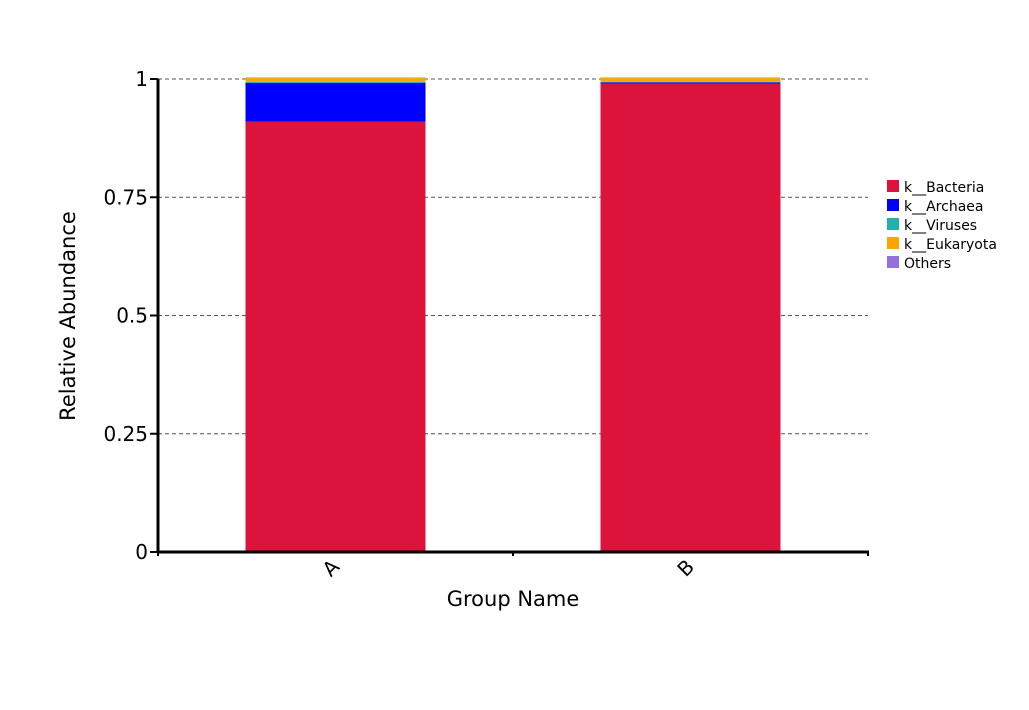 This screenshot has width=1029, height=710. I want to click on legend-item: k__Bacteria, so click(935, 188).